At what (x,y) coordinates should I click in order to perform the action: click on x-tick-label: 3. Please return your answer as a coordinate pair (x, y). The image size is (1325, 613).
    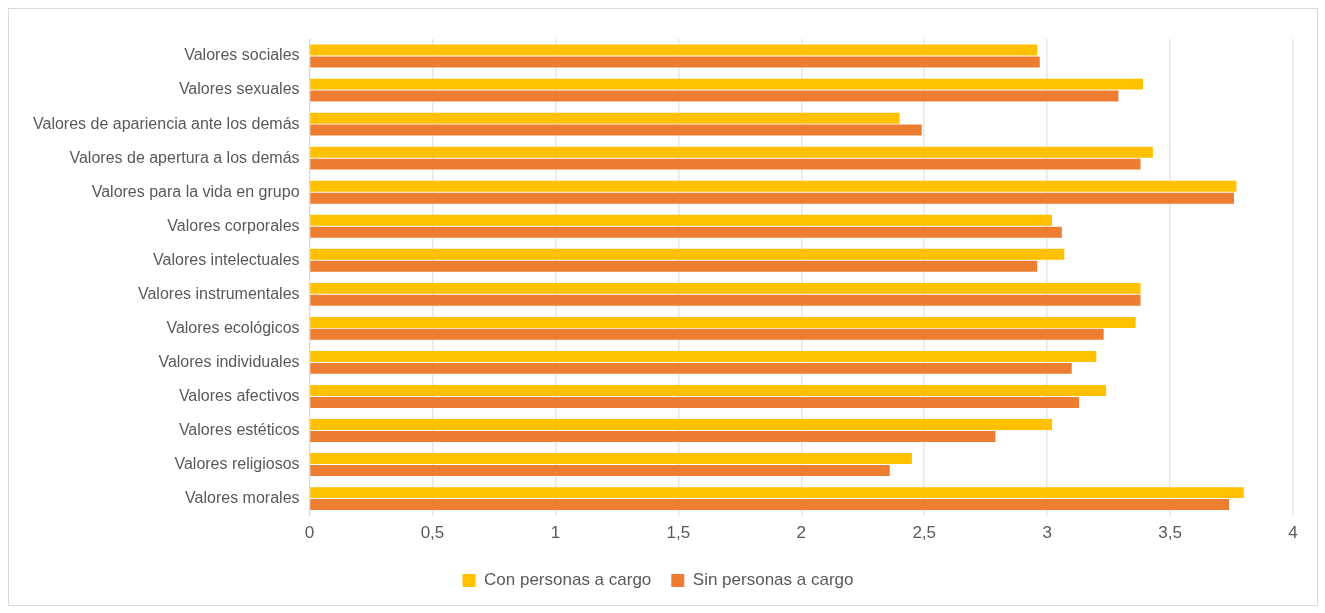
    Looking at the image, I should click on (1047, 533).